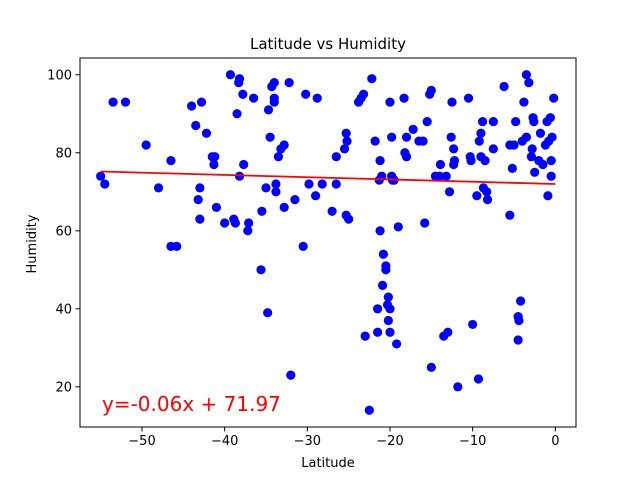 This screenshot has height=480, width=640. What do you see at coordinates (63, 309) in the screenshot?
I see `y-tick-label: 40` at bounding box center [63, 309].